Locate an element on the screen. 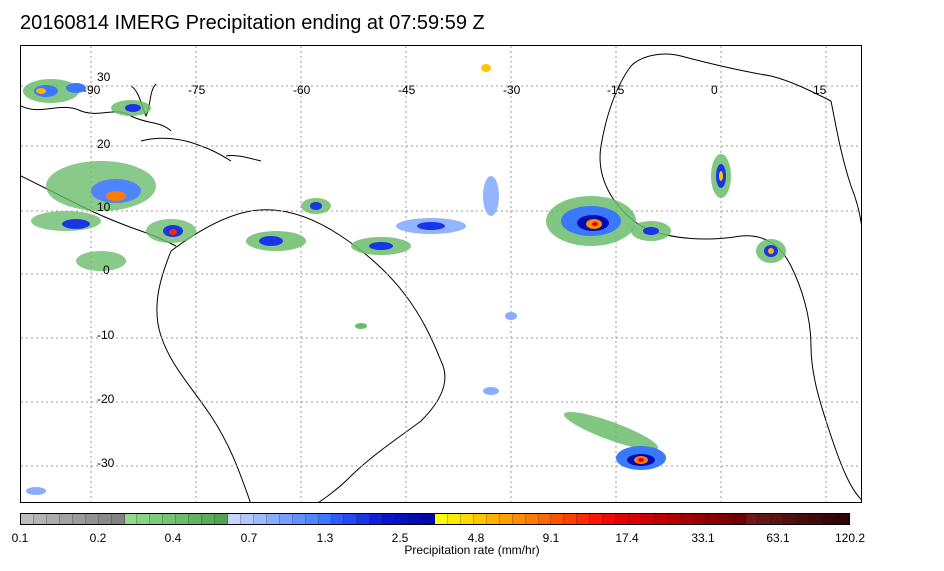 The height and width of the screenshot is (571, 944). coastline-florida is located at coordinates (143, 100).